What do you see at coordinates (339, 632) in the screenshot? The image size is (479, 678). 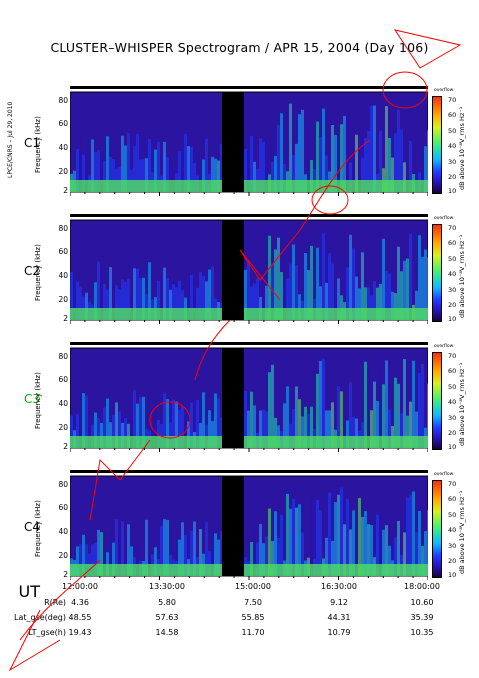 I see `ephemeris-value: 10.79` at bounding box center [339, 632].